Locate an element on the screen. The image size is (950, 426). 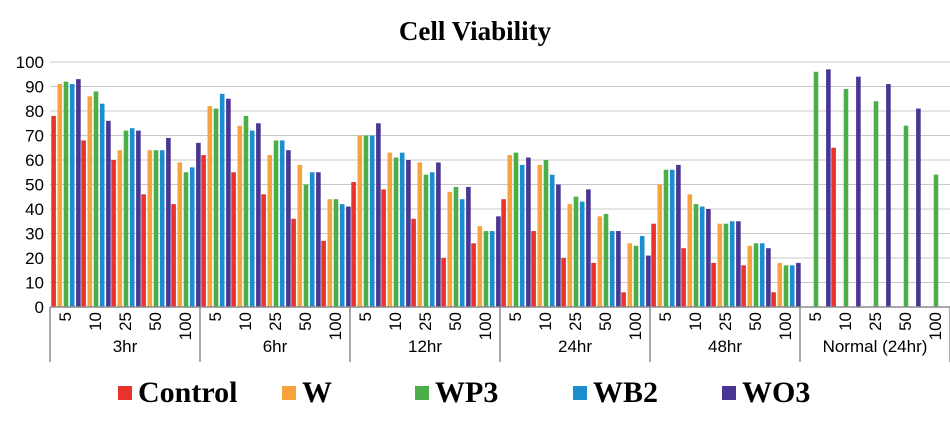
legend: Control W WP3 WB2 WO3 is located at coordinates (464, 392).